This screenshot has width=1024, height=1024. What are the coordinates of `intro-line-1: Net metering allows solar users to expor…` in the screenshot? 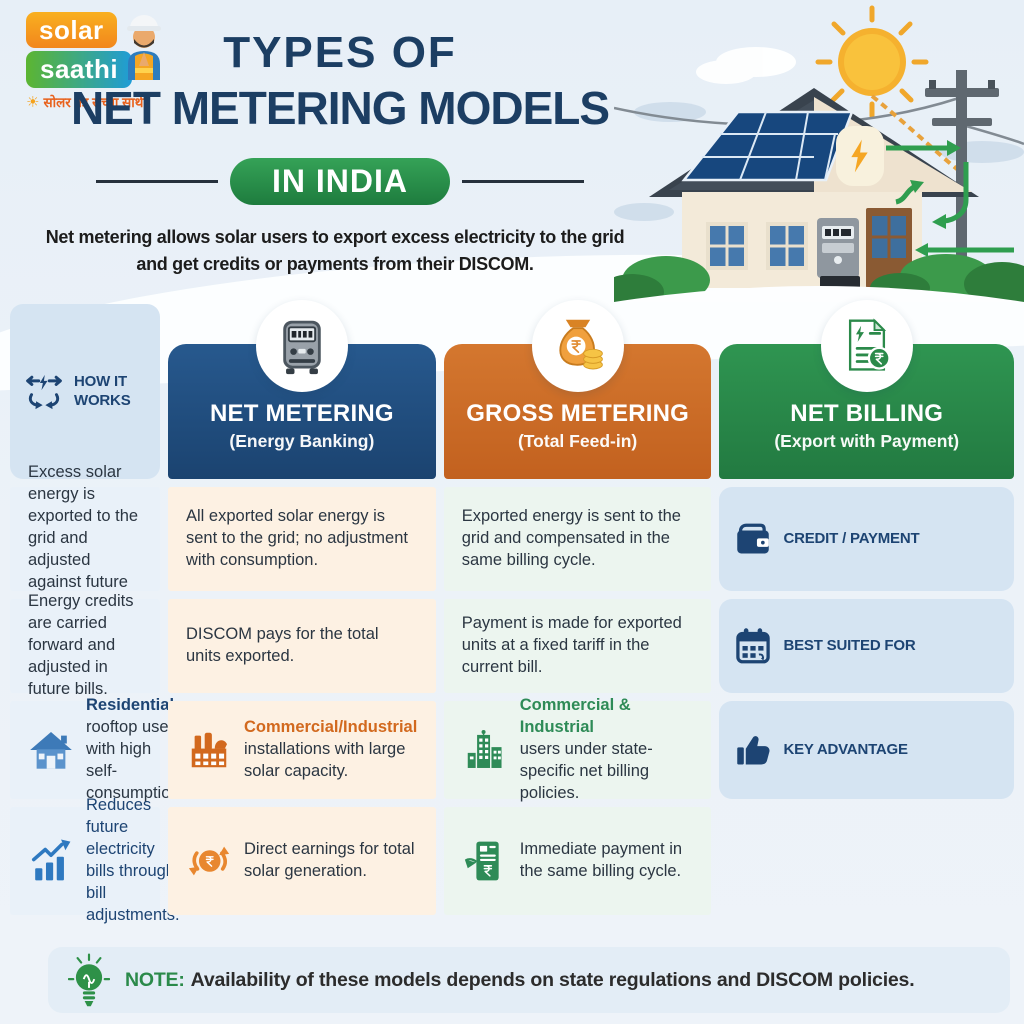 It's located at (335, 237).